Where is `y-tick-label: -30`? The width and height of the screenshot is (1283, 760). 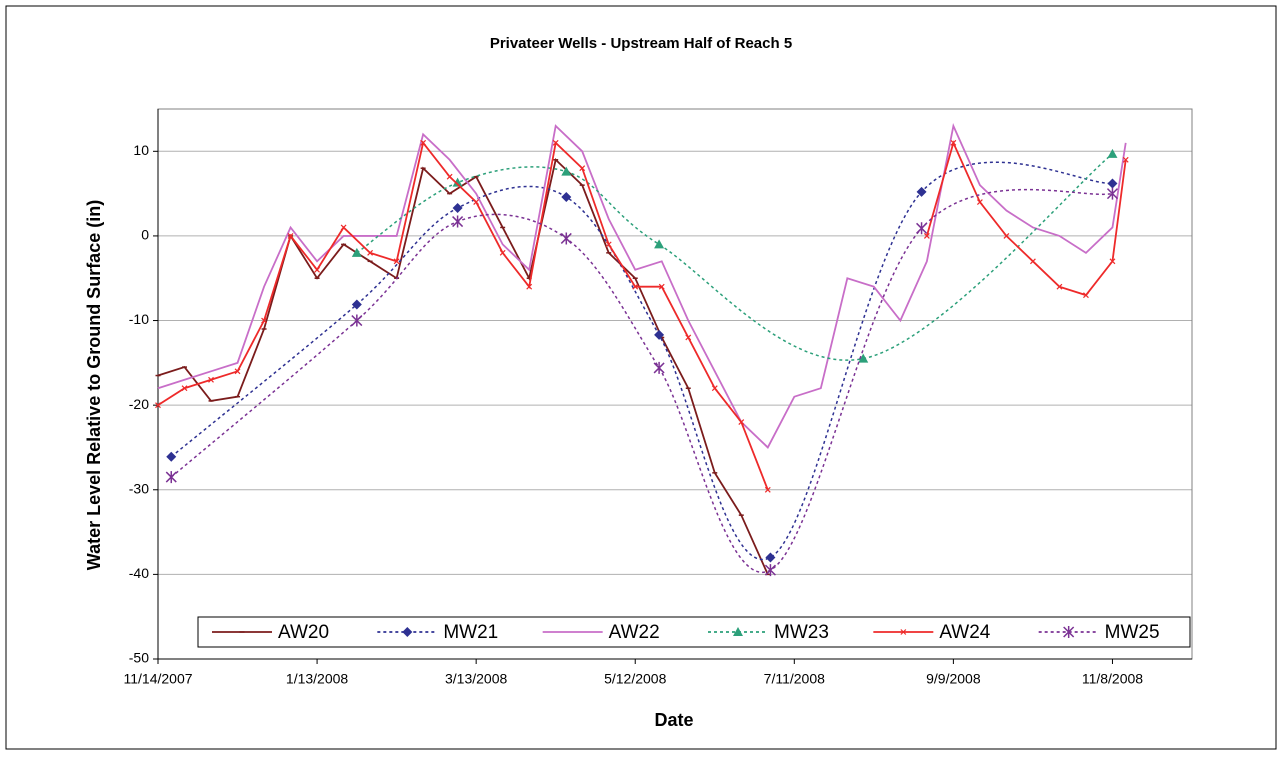
y-tick-label: -30 is located at coordinates (139, 488).